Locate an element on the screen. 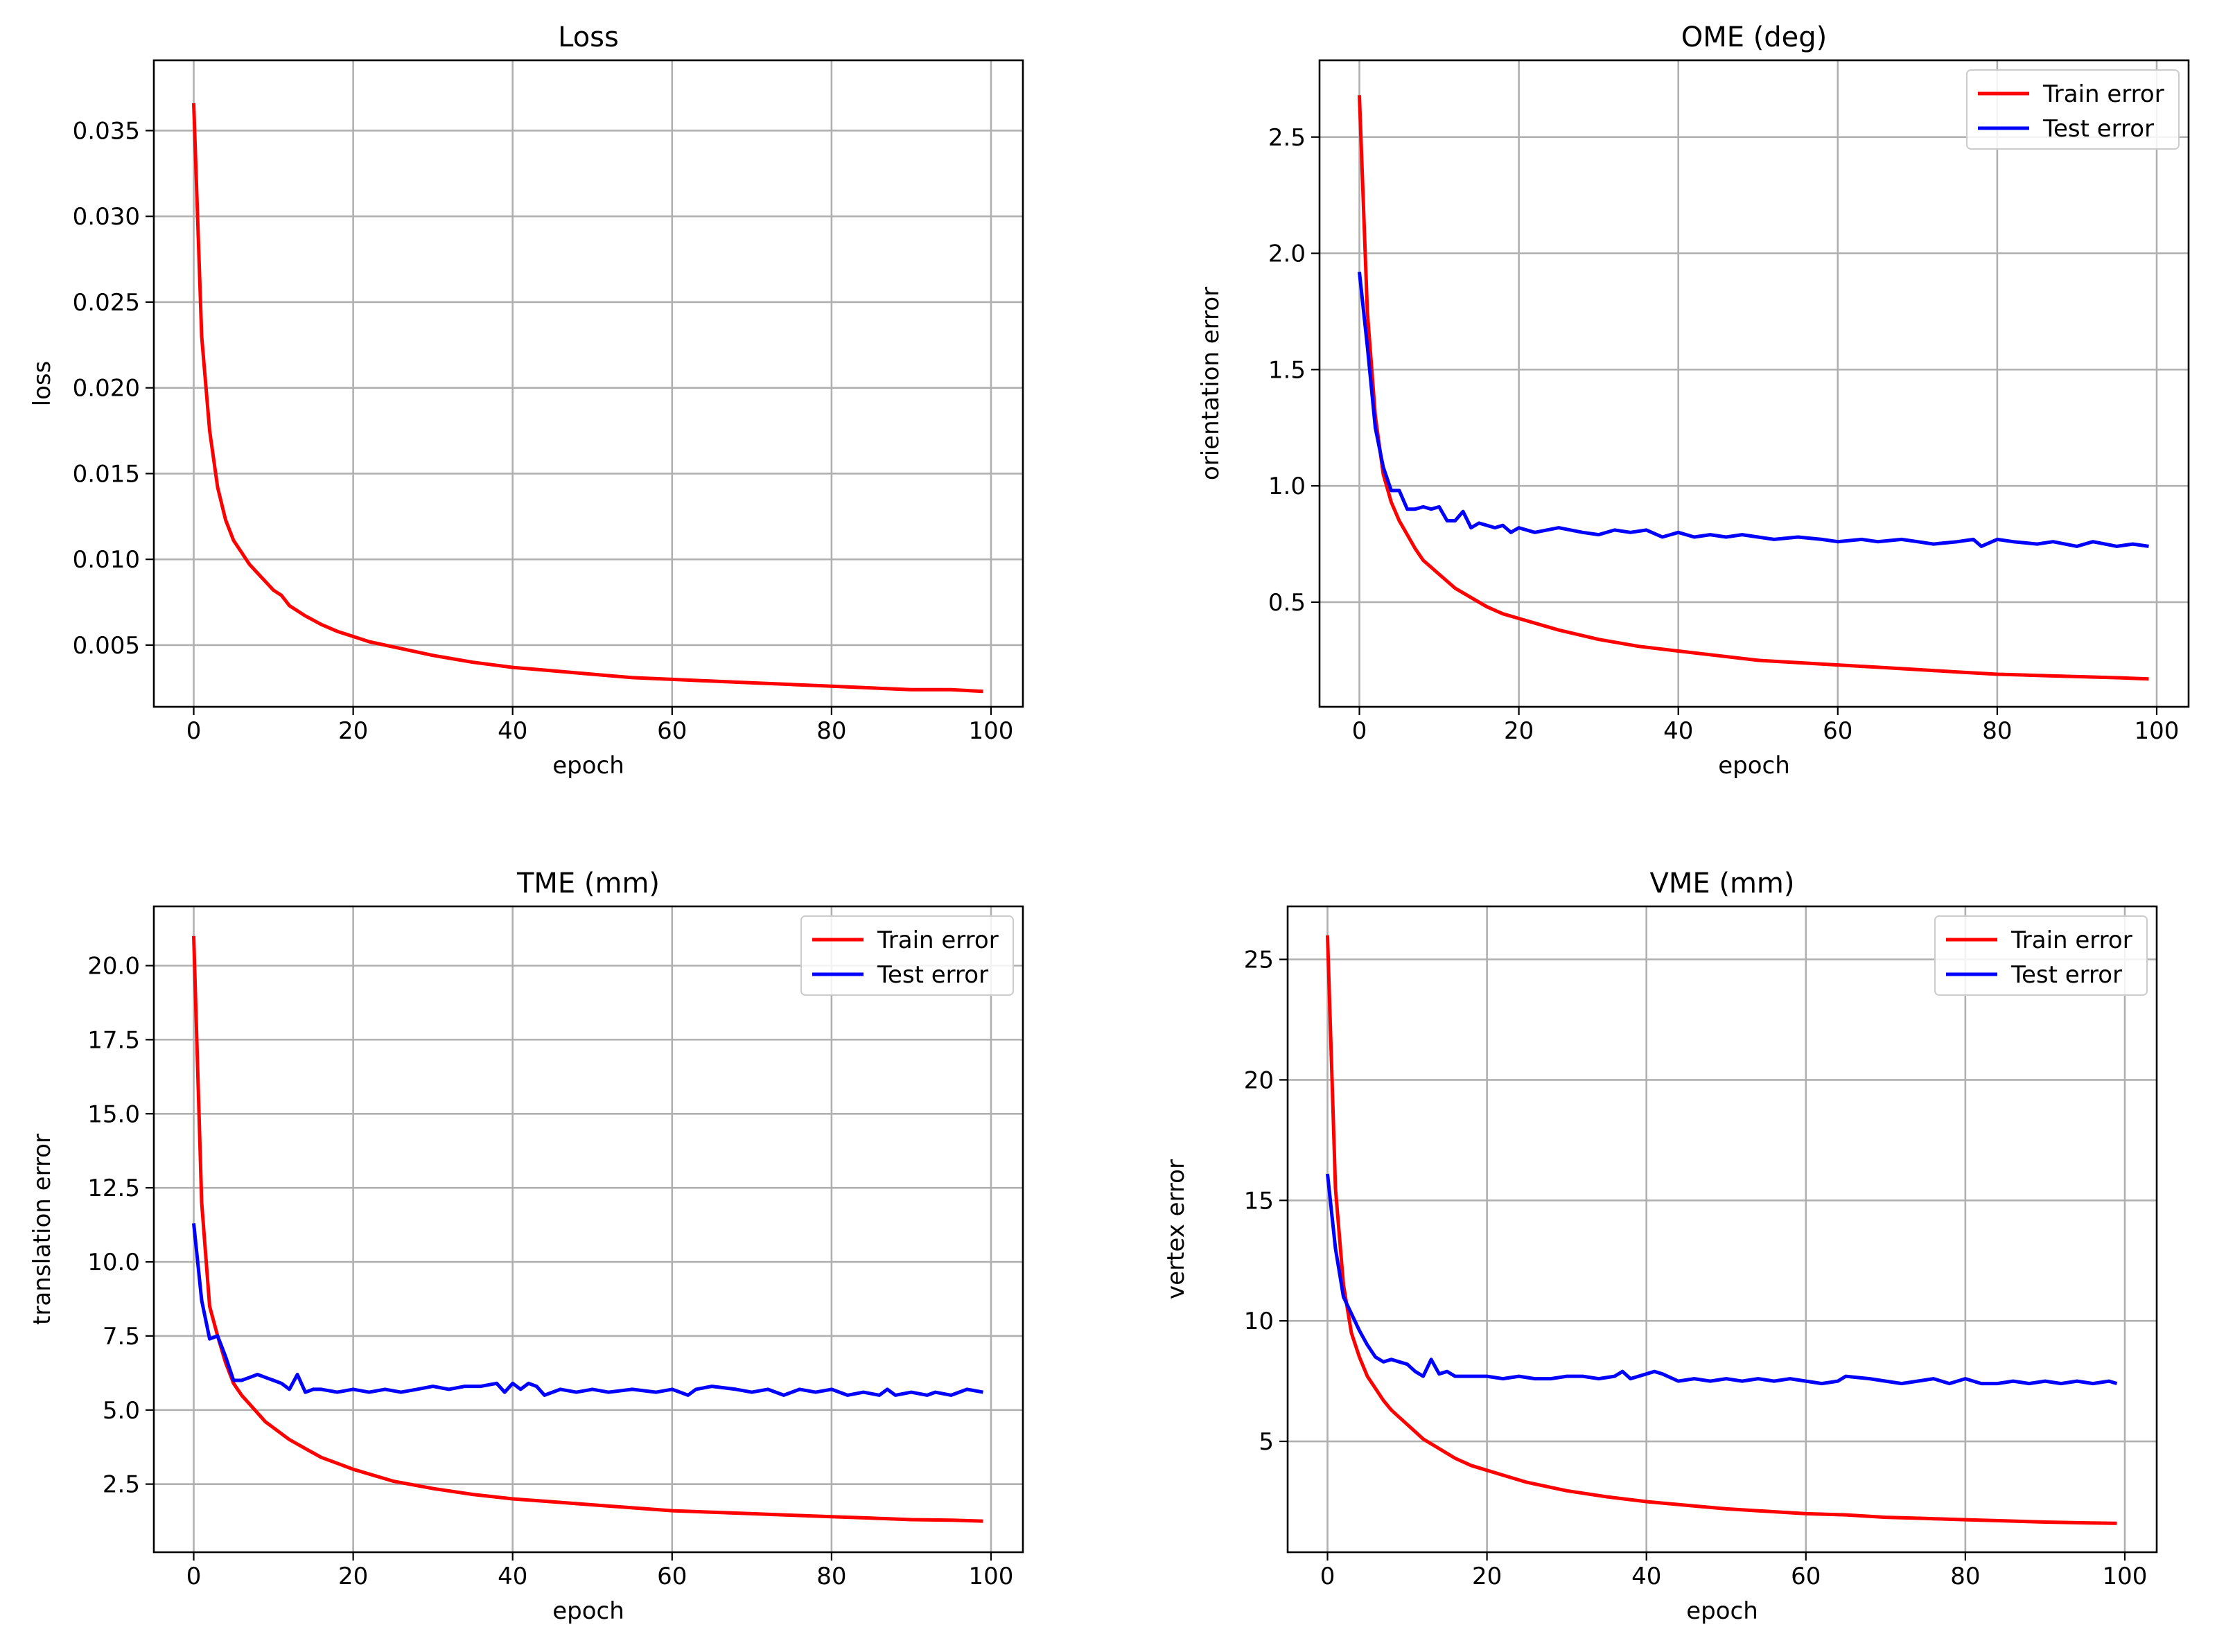 This screenshot has height=1652, width=2217. y-axis-label: vertex error is located at coordinates (1176, 1229).